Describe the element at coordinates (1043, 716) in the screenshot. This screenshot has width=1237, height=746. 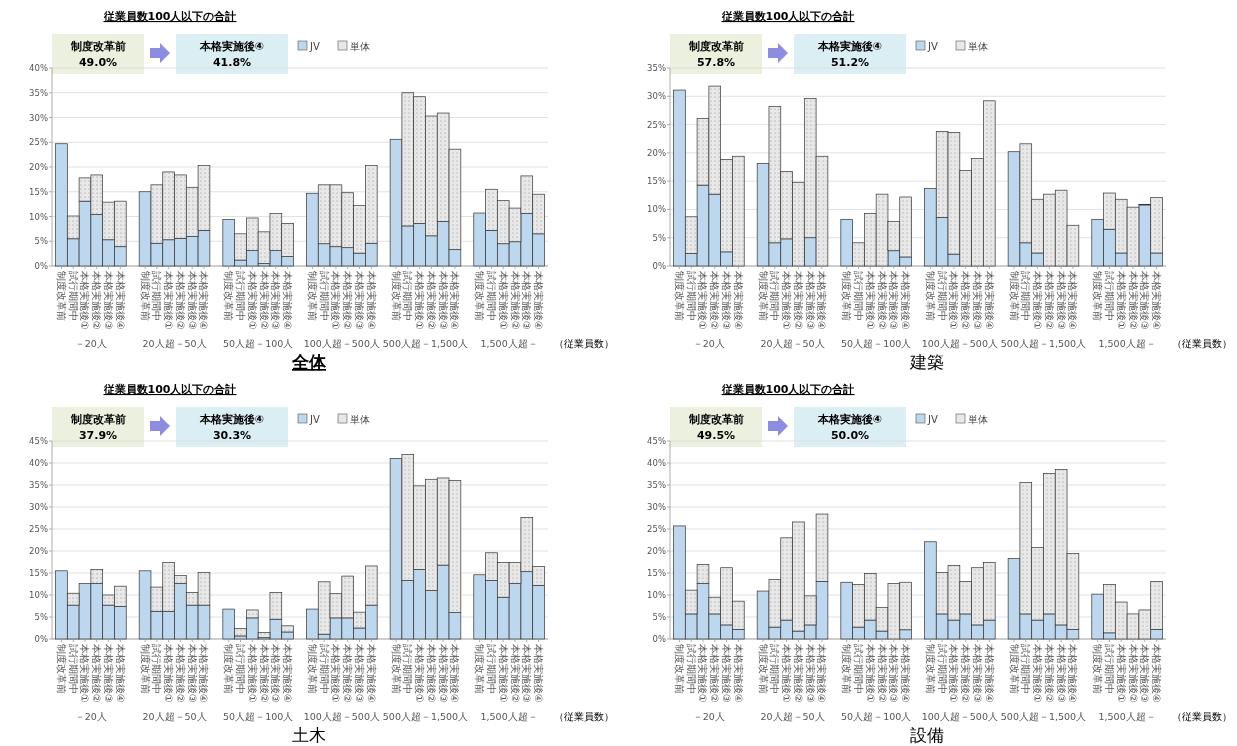
I see `text: 500人超－1,500人` at that location.